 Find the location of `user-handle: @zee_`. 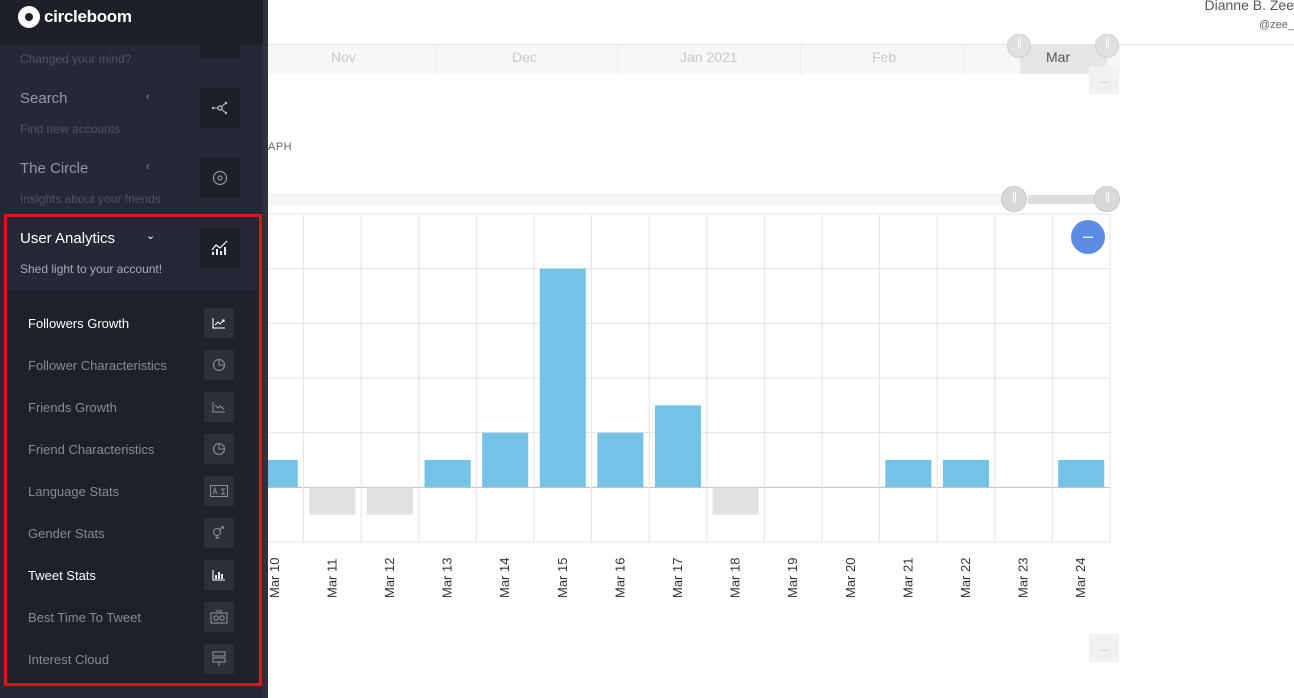

user-handle: @zee_ is located at coordinates (1276, 25).